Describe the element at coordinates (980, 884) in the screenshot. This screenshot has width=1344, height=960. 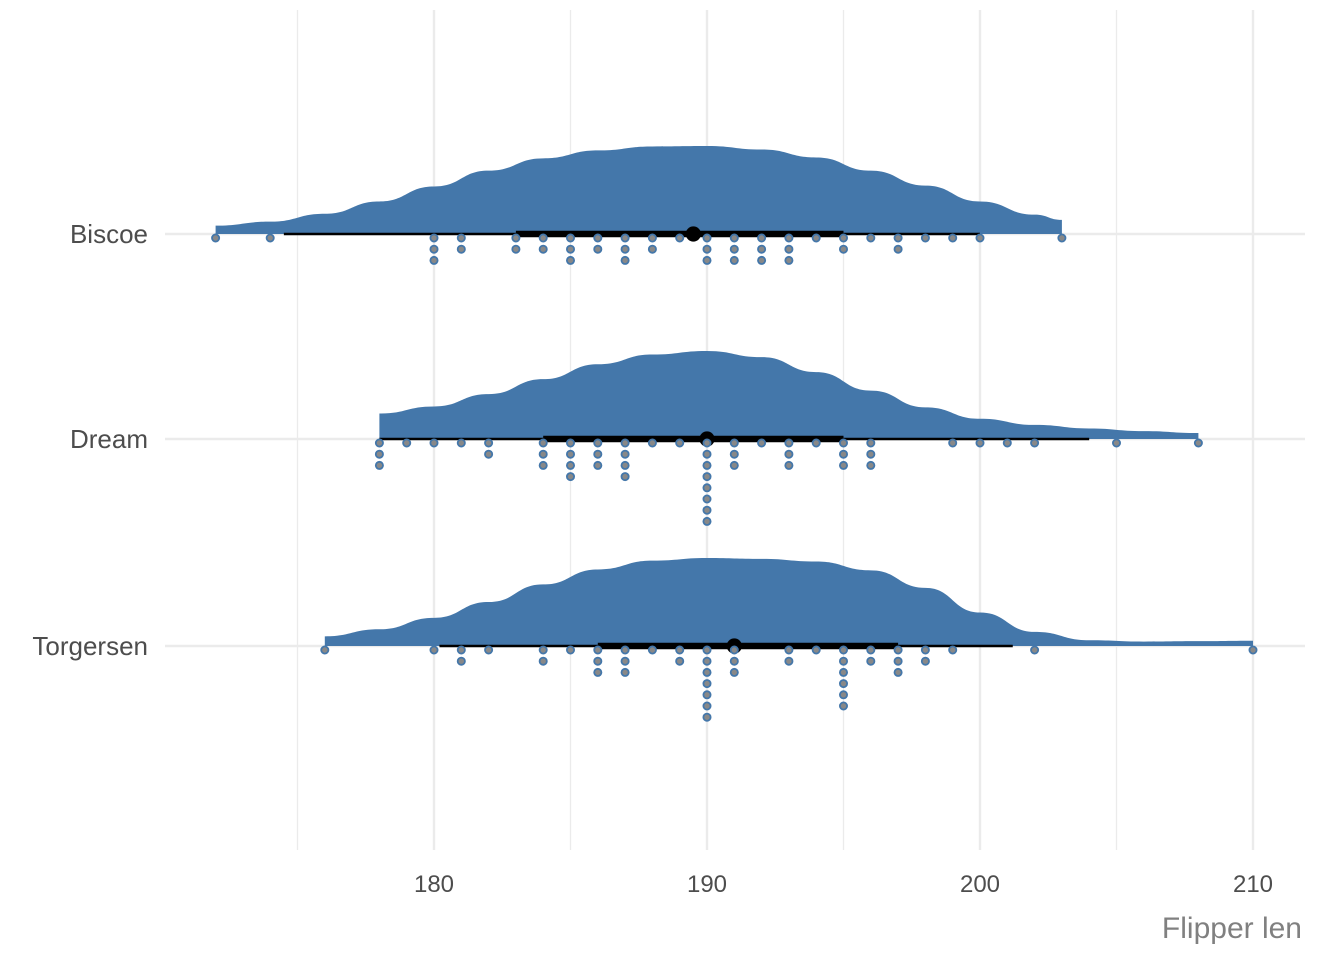
I see `x-tick-label: 200` at that location.